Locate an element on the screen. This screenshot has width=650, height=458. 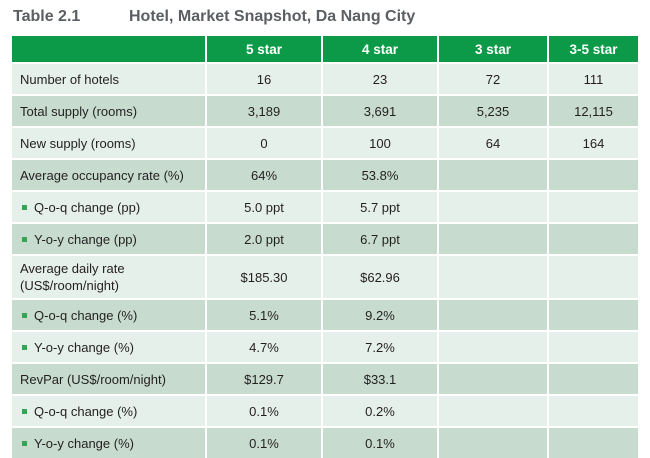
cell: $185.30 is located at coordinates (264, 276).